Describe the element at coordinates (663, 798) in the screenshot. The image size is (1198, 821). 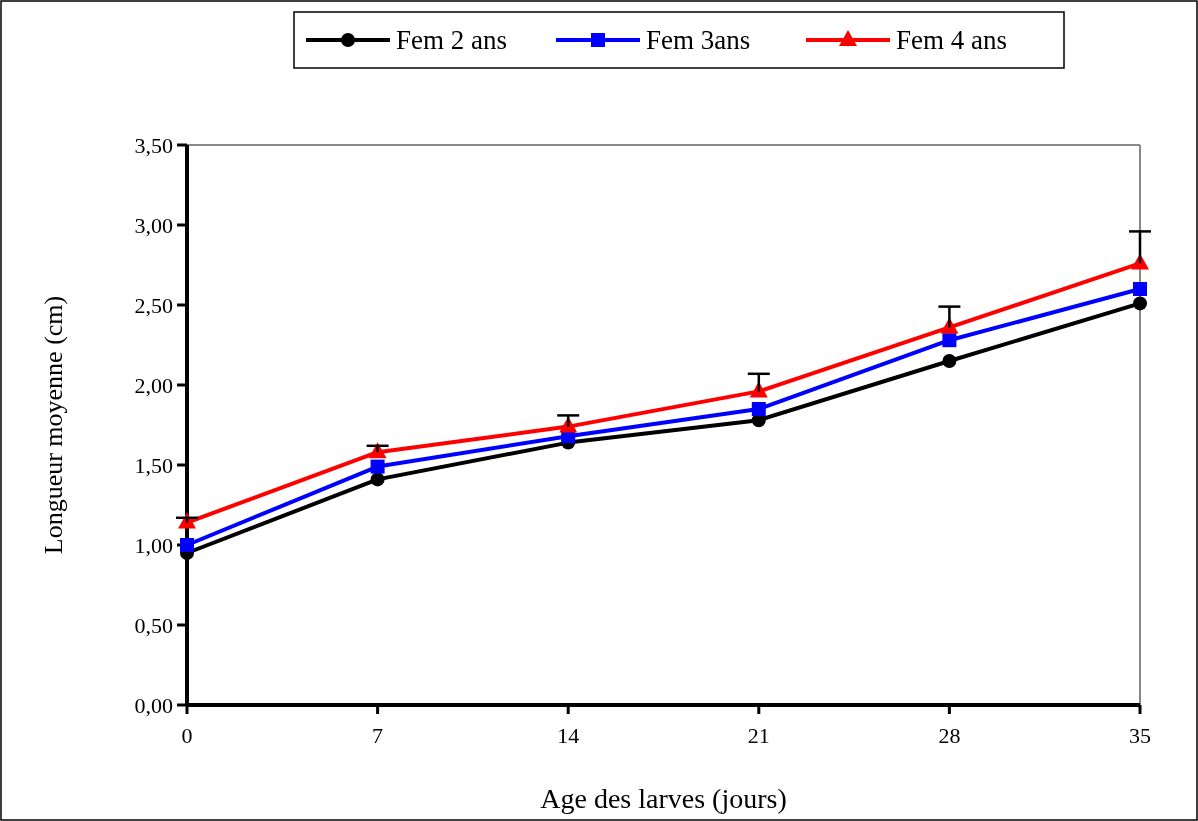
I see `x-axis-title: Age des larves (jours)` at that location.